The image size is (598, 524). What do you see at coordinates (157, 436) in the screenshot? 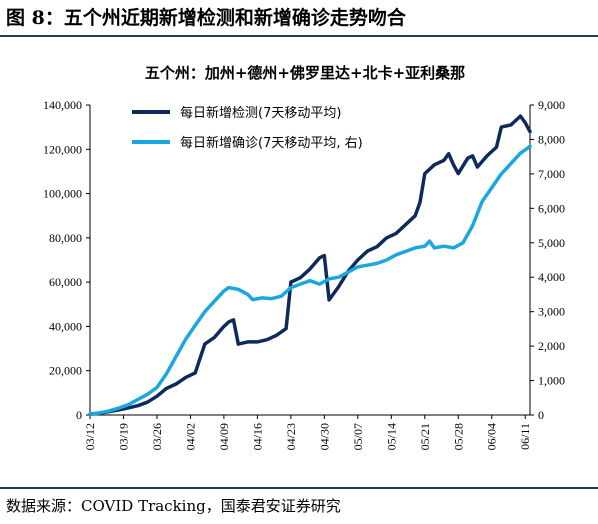
I see `x-tick-label: 03/26` at bounding box center [157, 436].